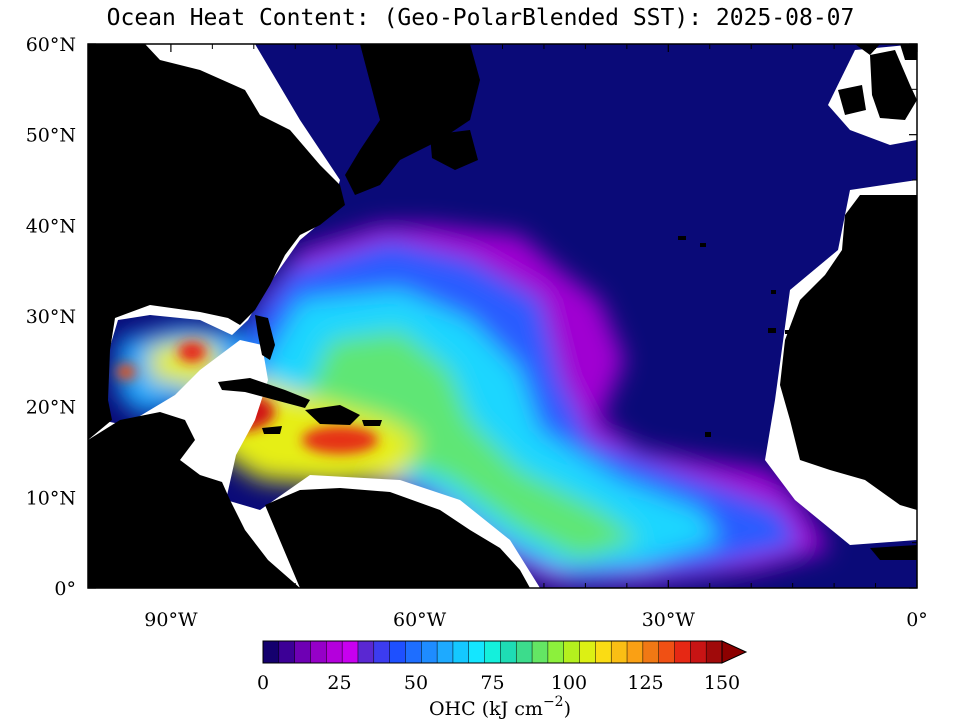 This screenshot has width=961, height=720. I want to click on land-newfoundland, so click(454, 150).